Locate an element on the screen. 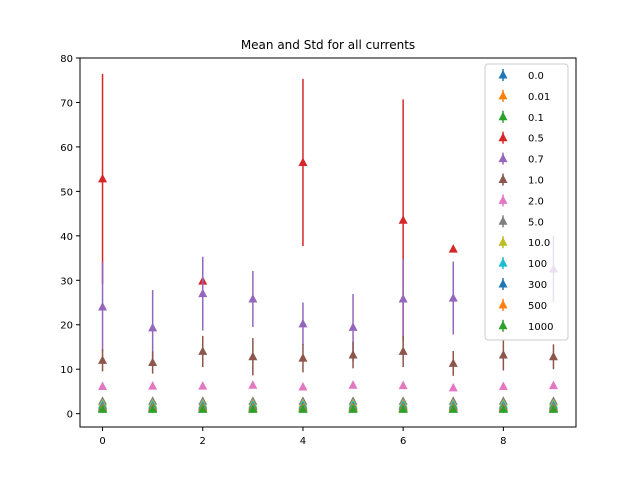 This screenshot has height=480, width=640. y-tick-label: 20 is located at coordinates (66, 326).